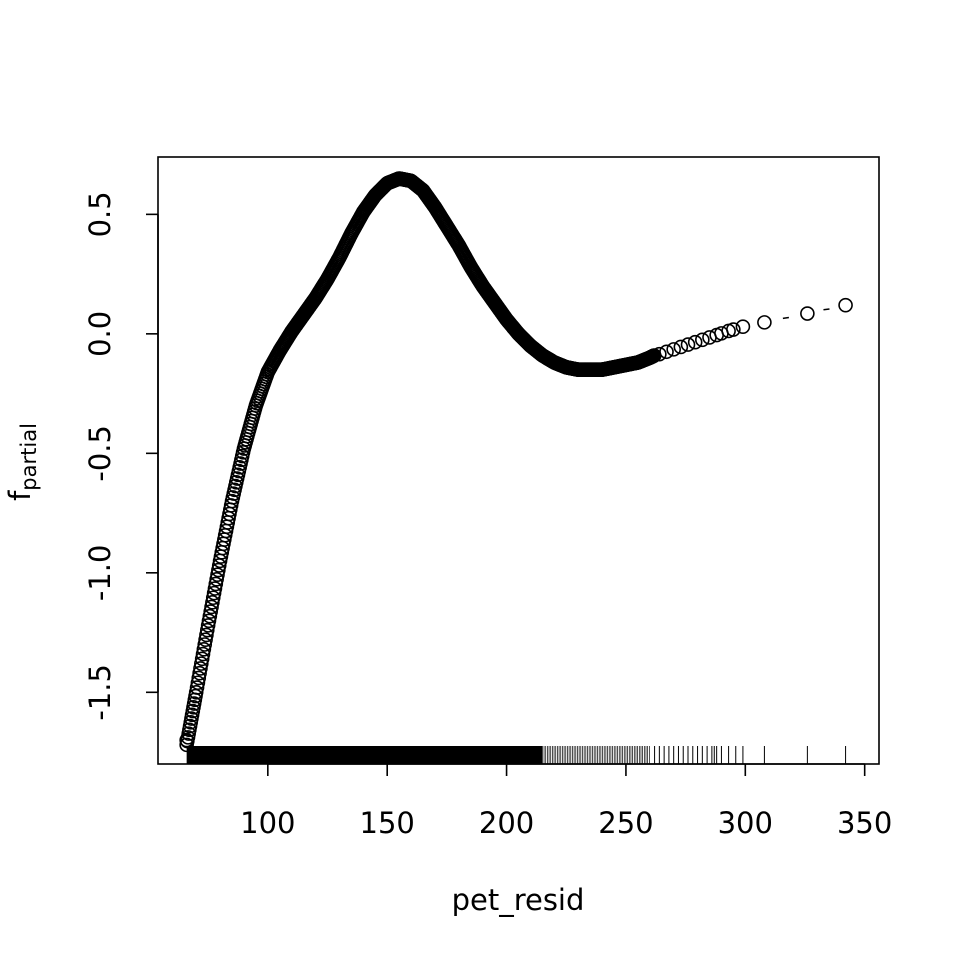  What do you see at coordinates (100, 214) in the screenshot?
I see `y-tick-label: 0.5` at bounding box center [100, 214].